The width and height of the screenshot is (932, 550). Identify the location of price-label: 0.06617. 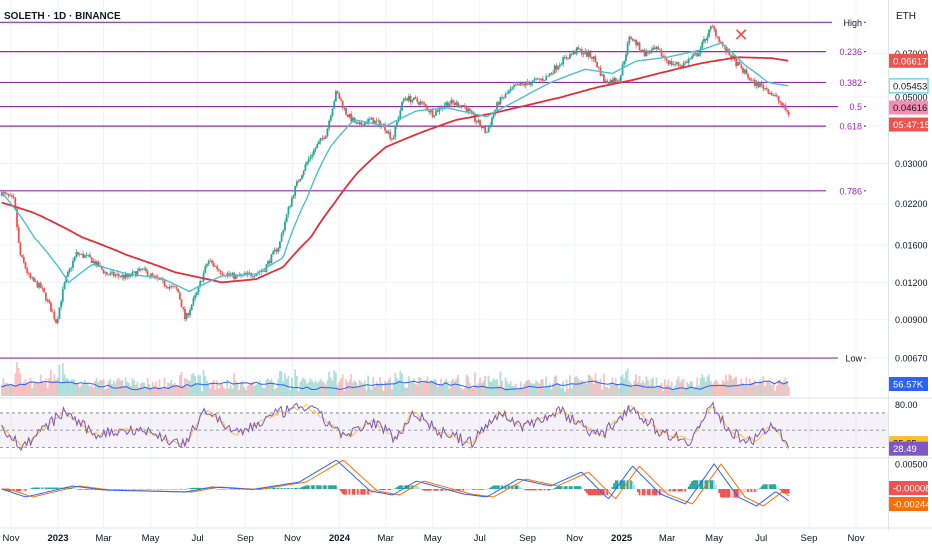
(910, 61).